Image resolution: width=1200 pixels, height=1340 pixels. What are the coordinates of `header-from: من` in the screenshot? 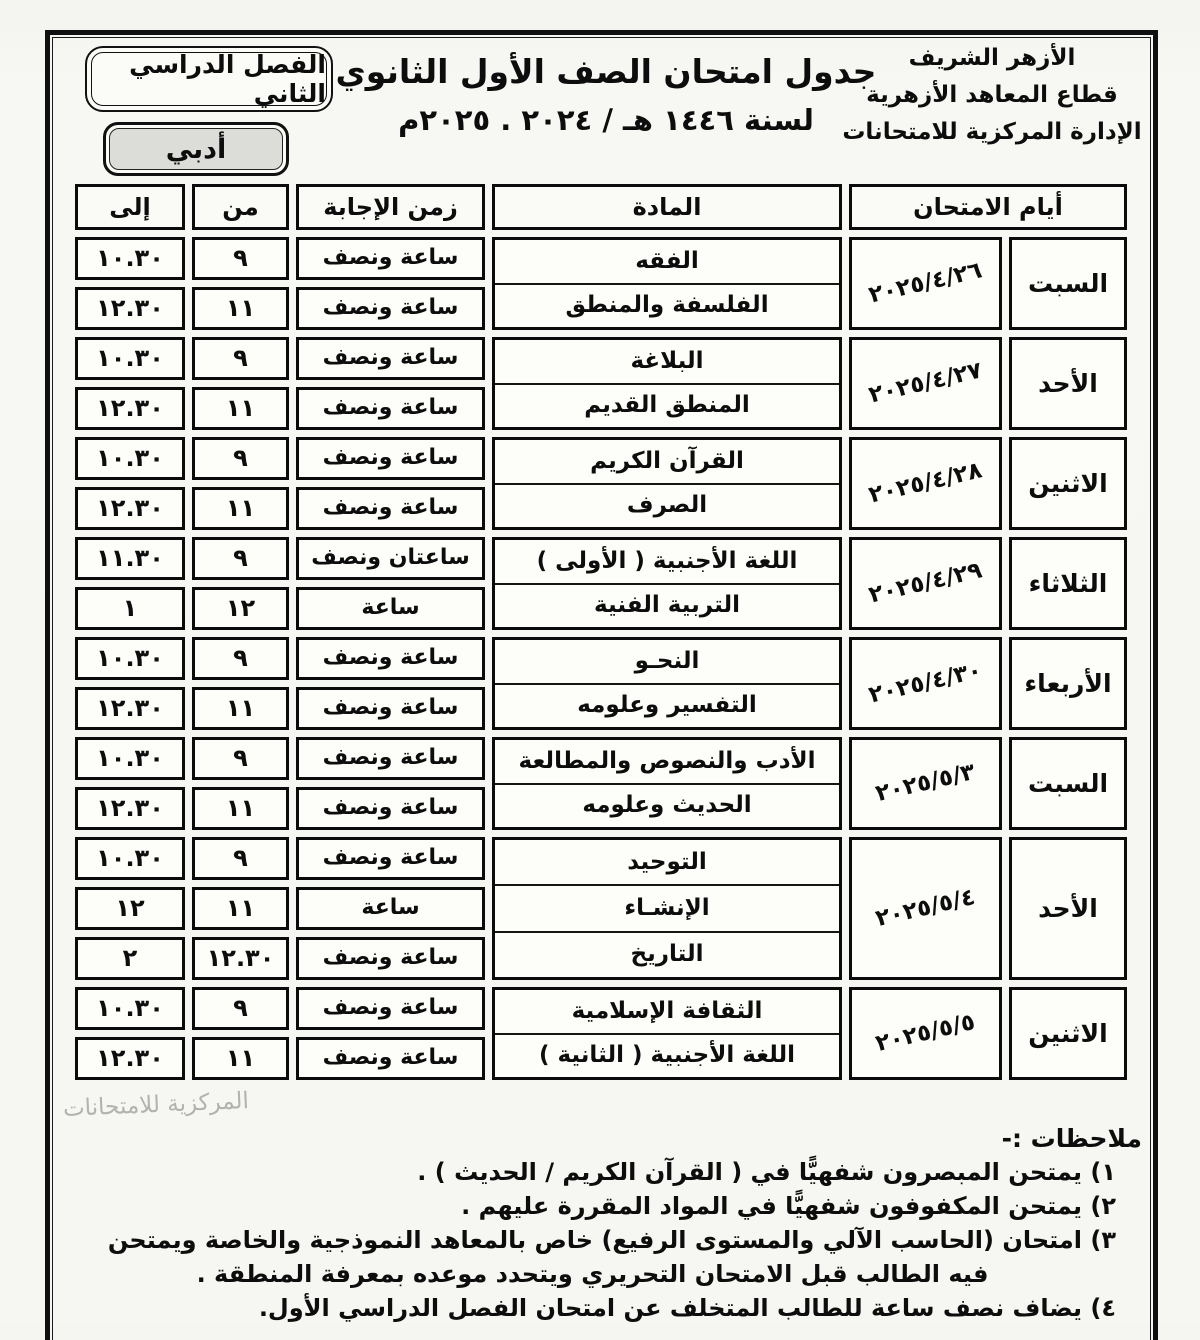 It's located at (240, 207).